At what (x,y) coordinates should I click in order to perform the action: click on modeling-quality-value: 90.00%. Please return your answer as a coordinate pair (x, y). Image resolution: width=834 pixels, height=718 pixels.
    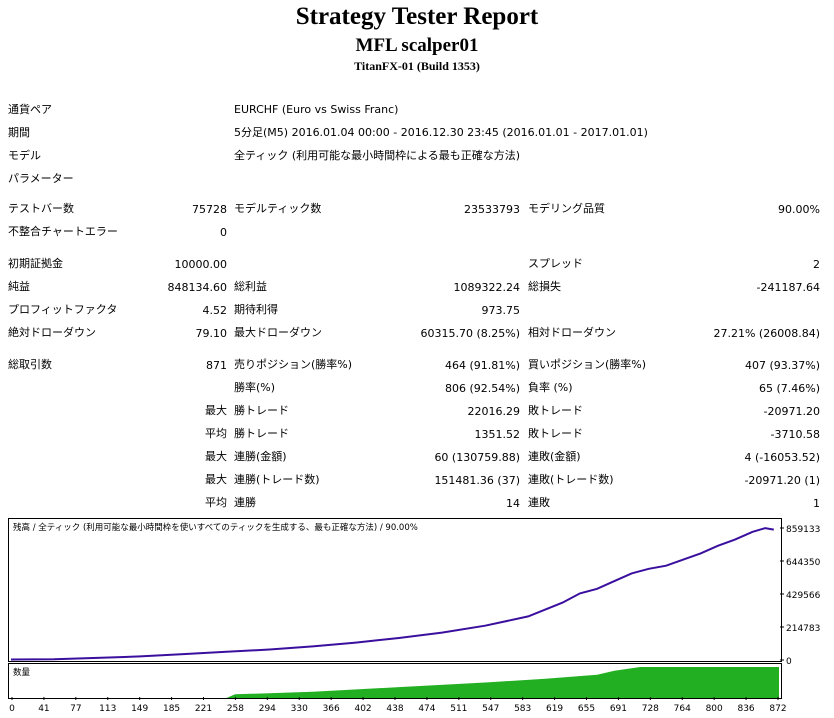
    Looking at the image, I should click on (799, 209).